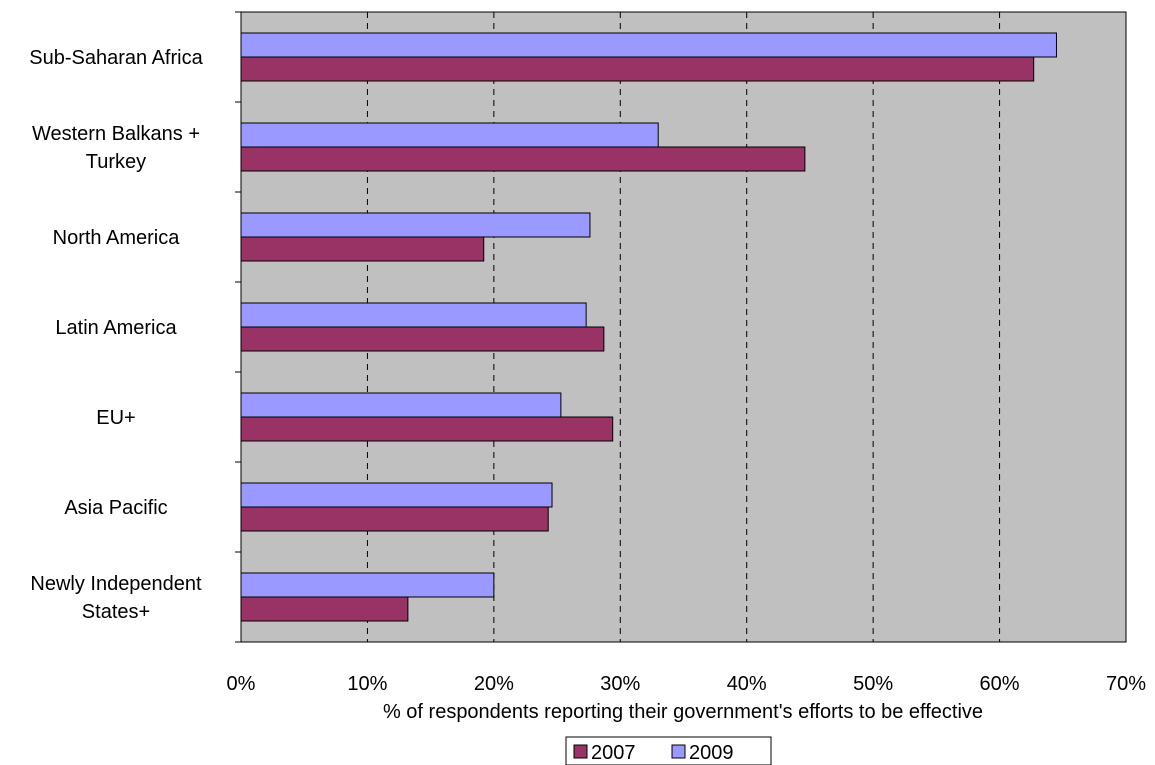 This screenshot has width=1155, height=765. What do you see at coordinates (116, 134) in the screenshot?
I see `category-label-line: Western Balkans +` at bounding box center [116, 134].